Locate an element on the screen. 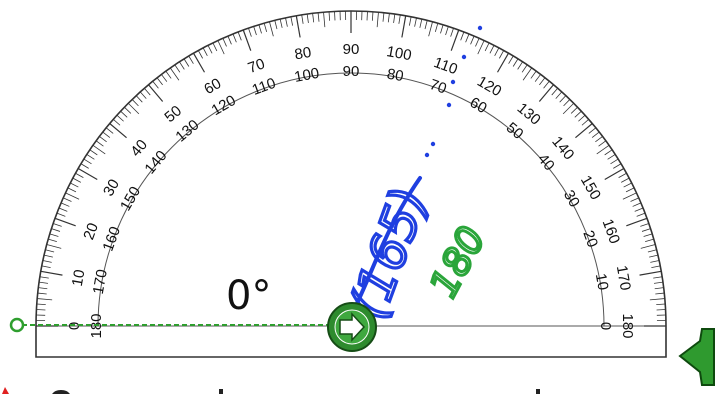  tool-arrow-icon is located at coordinates (696, 357).